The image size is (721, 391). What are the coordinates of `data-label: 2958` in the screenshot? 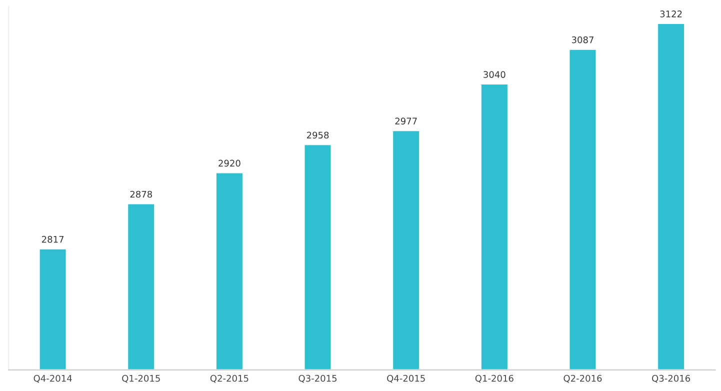 It's located at (317, 135).